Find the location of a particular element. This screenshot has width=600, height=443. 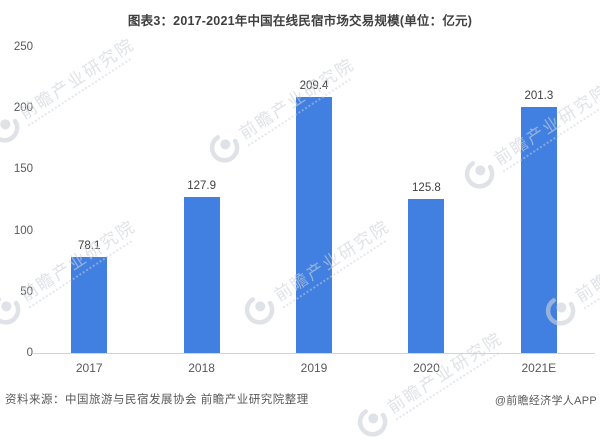

x-axis-line is located at coordinates (314, 353).